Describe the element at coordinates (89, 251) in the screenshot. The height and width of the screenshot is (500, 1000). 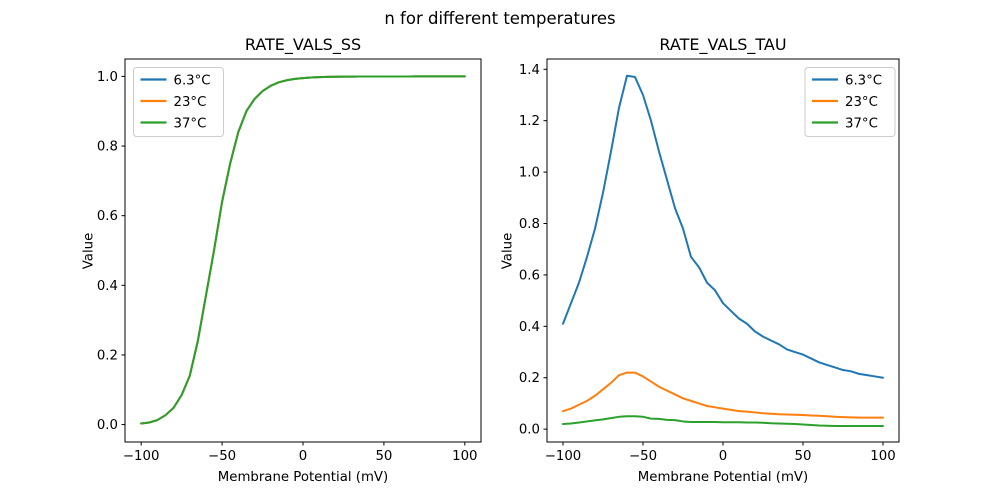
I see `chart-ss-ylabel: Value` at that location.